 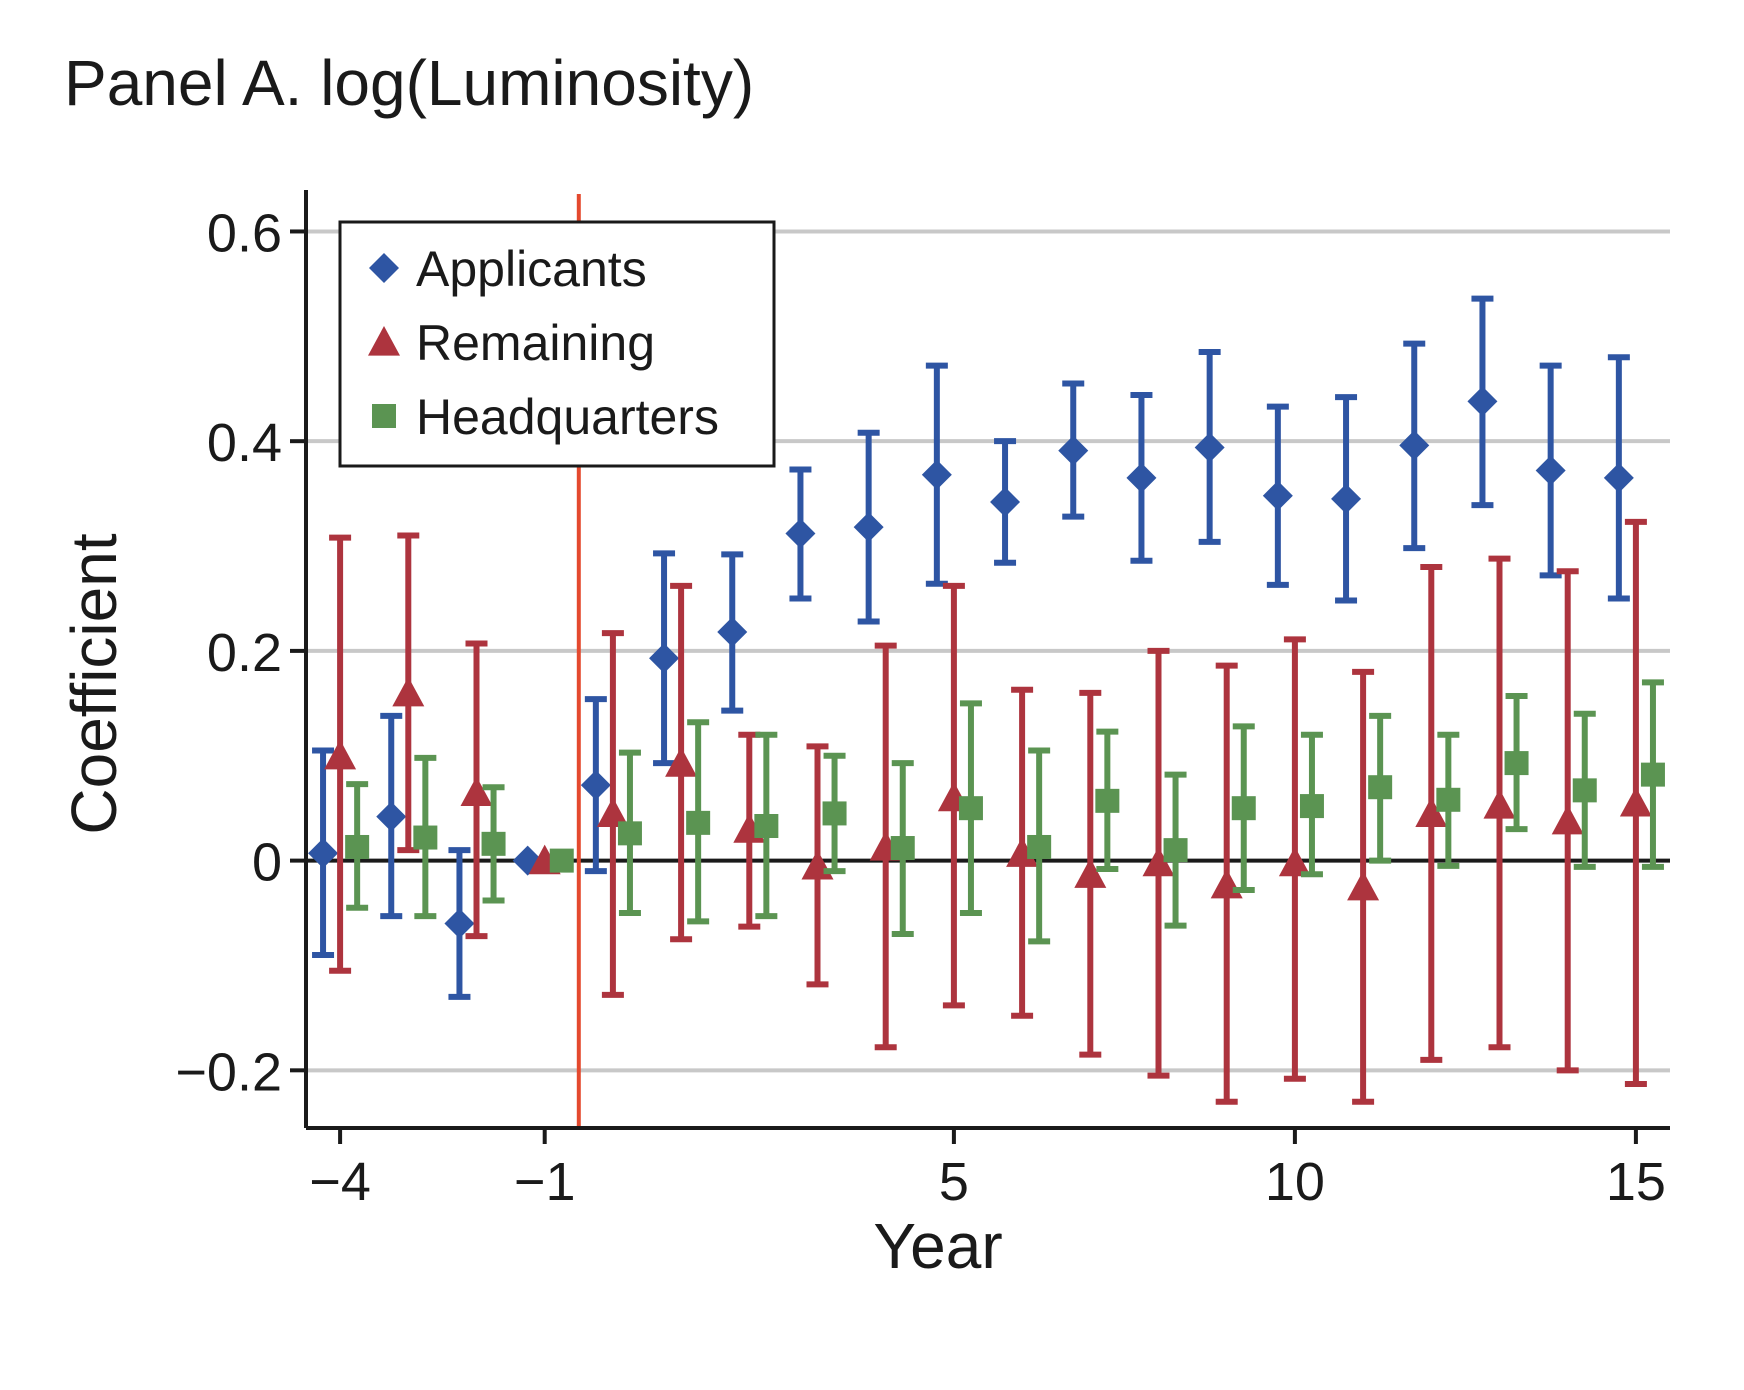 What do you see at coordinates (409, 83) in the screenshot?
I see `chart-title: Panel A. log(Luminosity)` at bounding box center [409, 83].